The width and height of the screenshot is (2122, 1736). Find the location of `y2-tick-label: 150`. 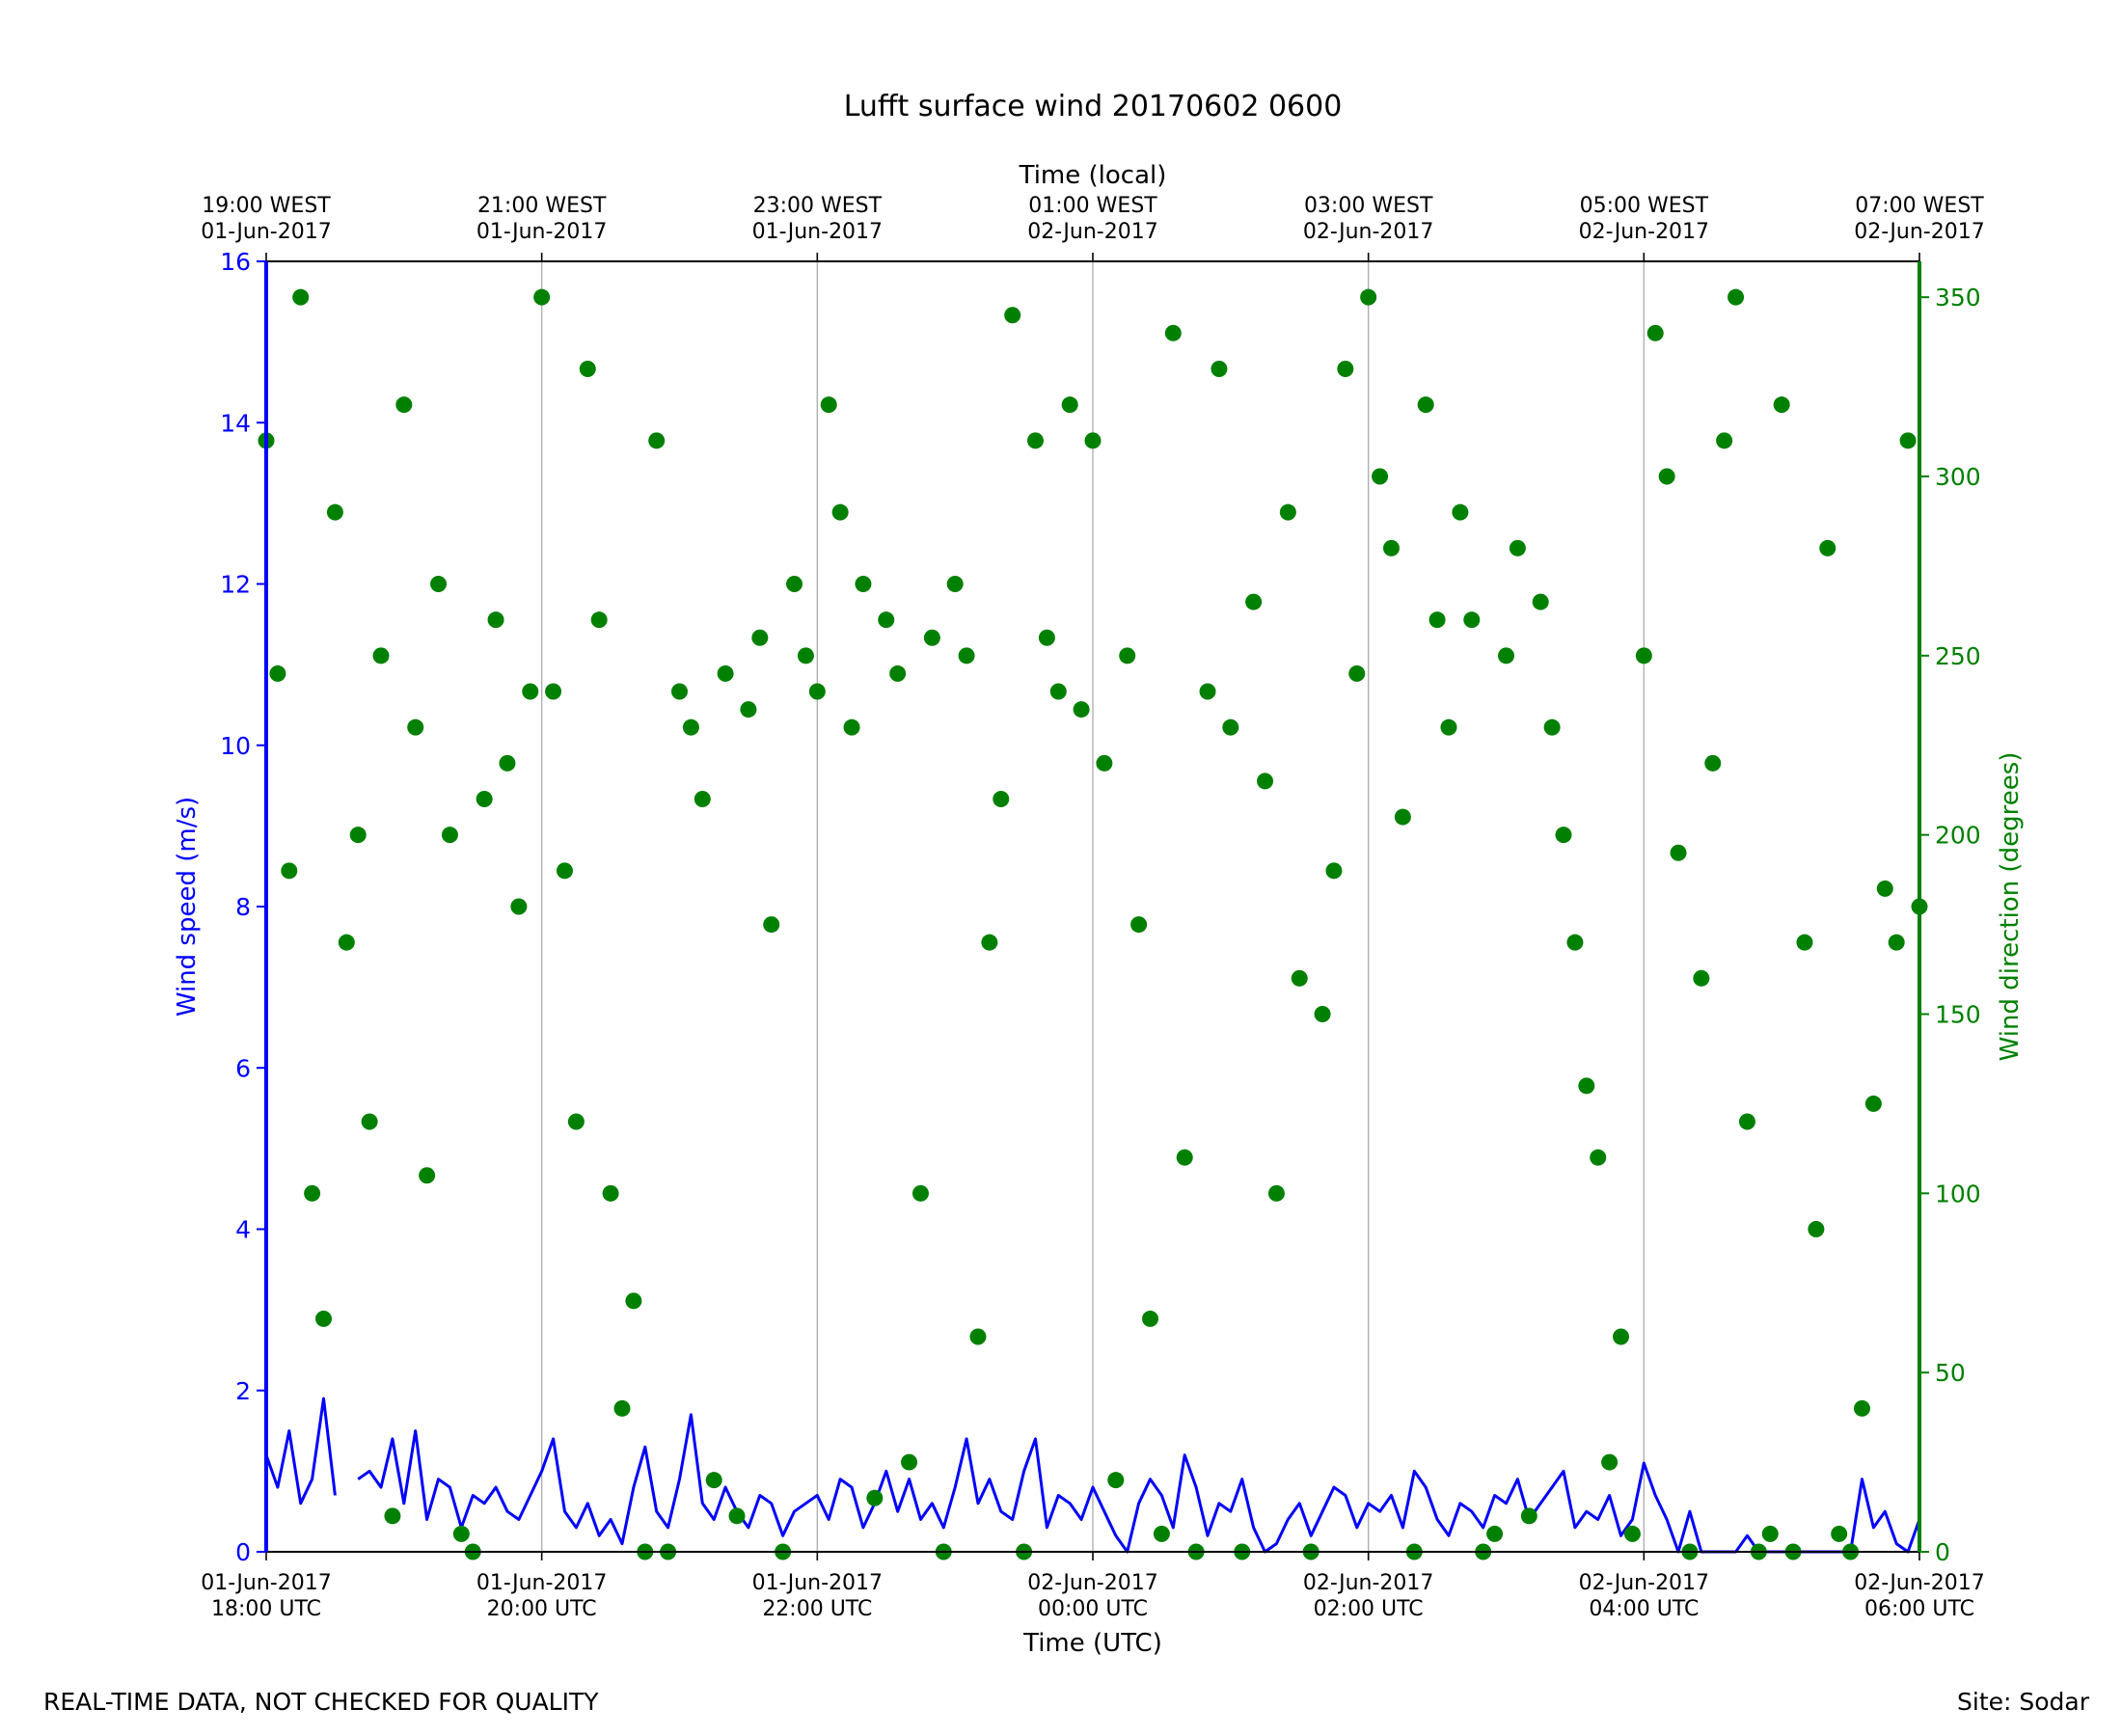

y2-tick-label: 150 is located at coordinates (1958, 1015).